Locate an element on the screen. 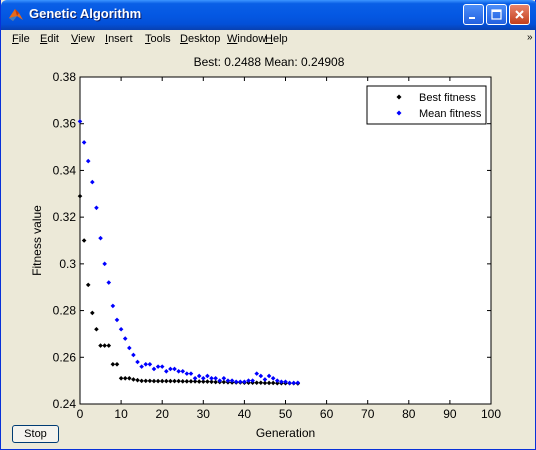  legend-entry: Best fitness is located at coordinates (447, 98).